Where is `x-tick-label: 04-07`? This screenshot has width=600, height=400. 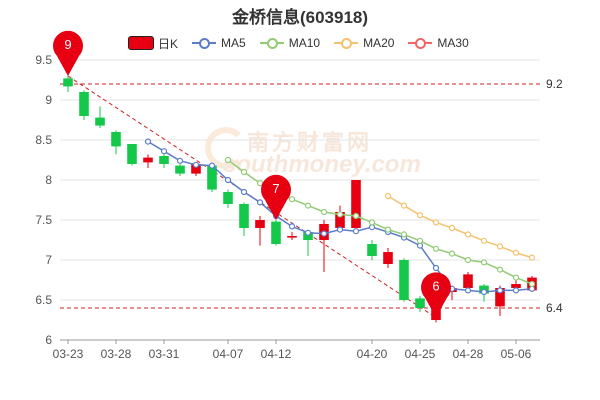 x-tick-label: 04-07 is located at coordinates (228, 354).